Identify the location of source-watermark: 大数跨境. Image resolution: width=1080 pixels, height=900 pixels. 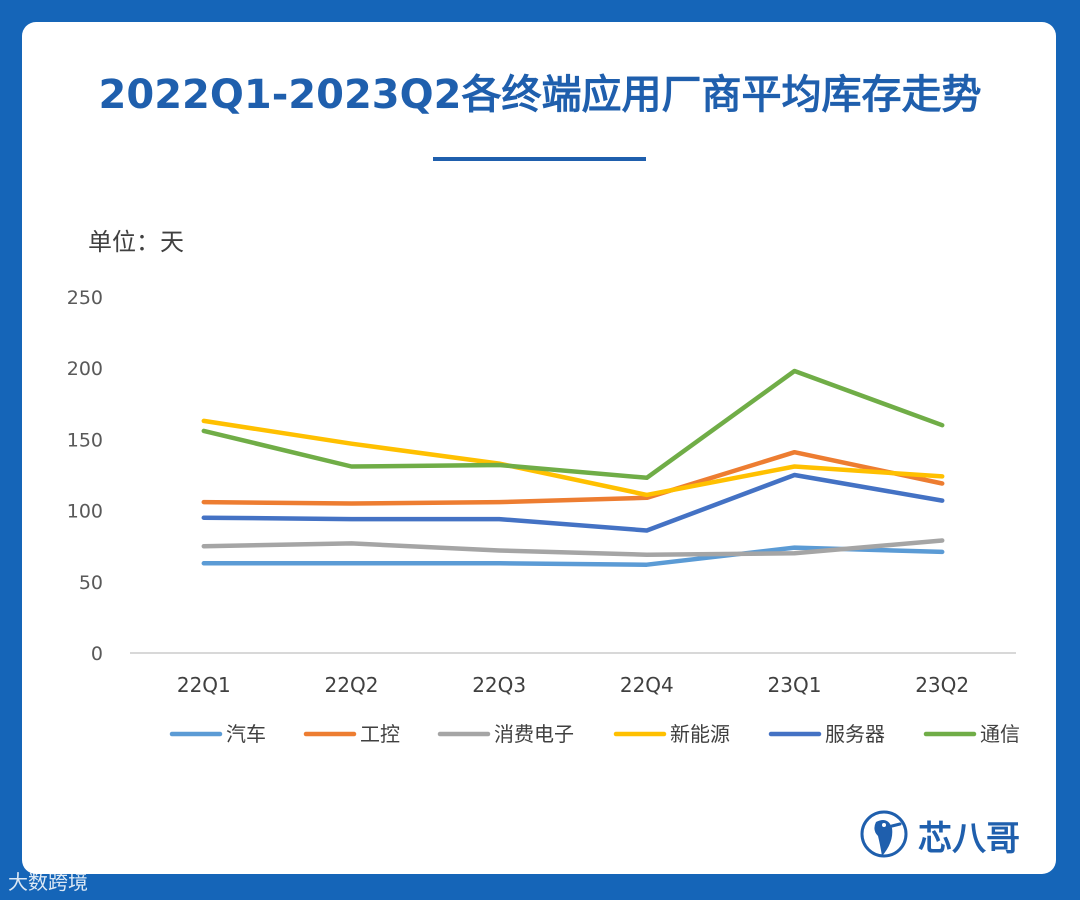
(48, 882).